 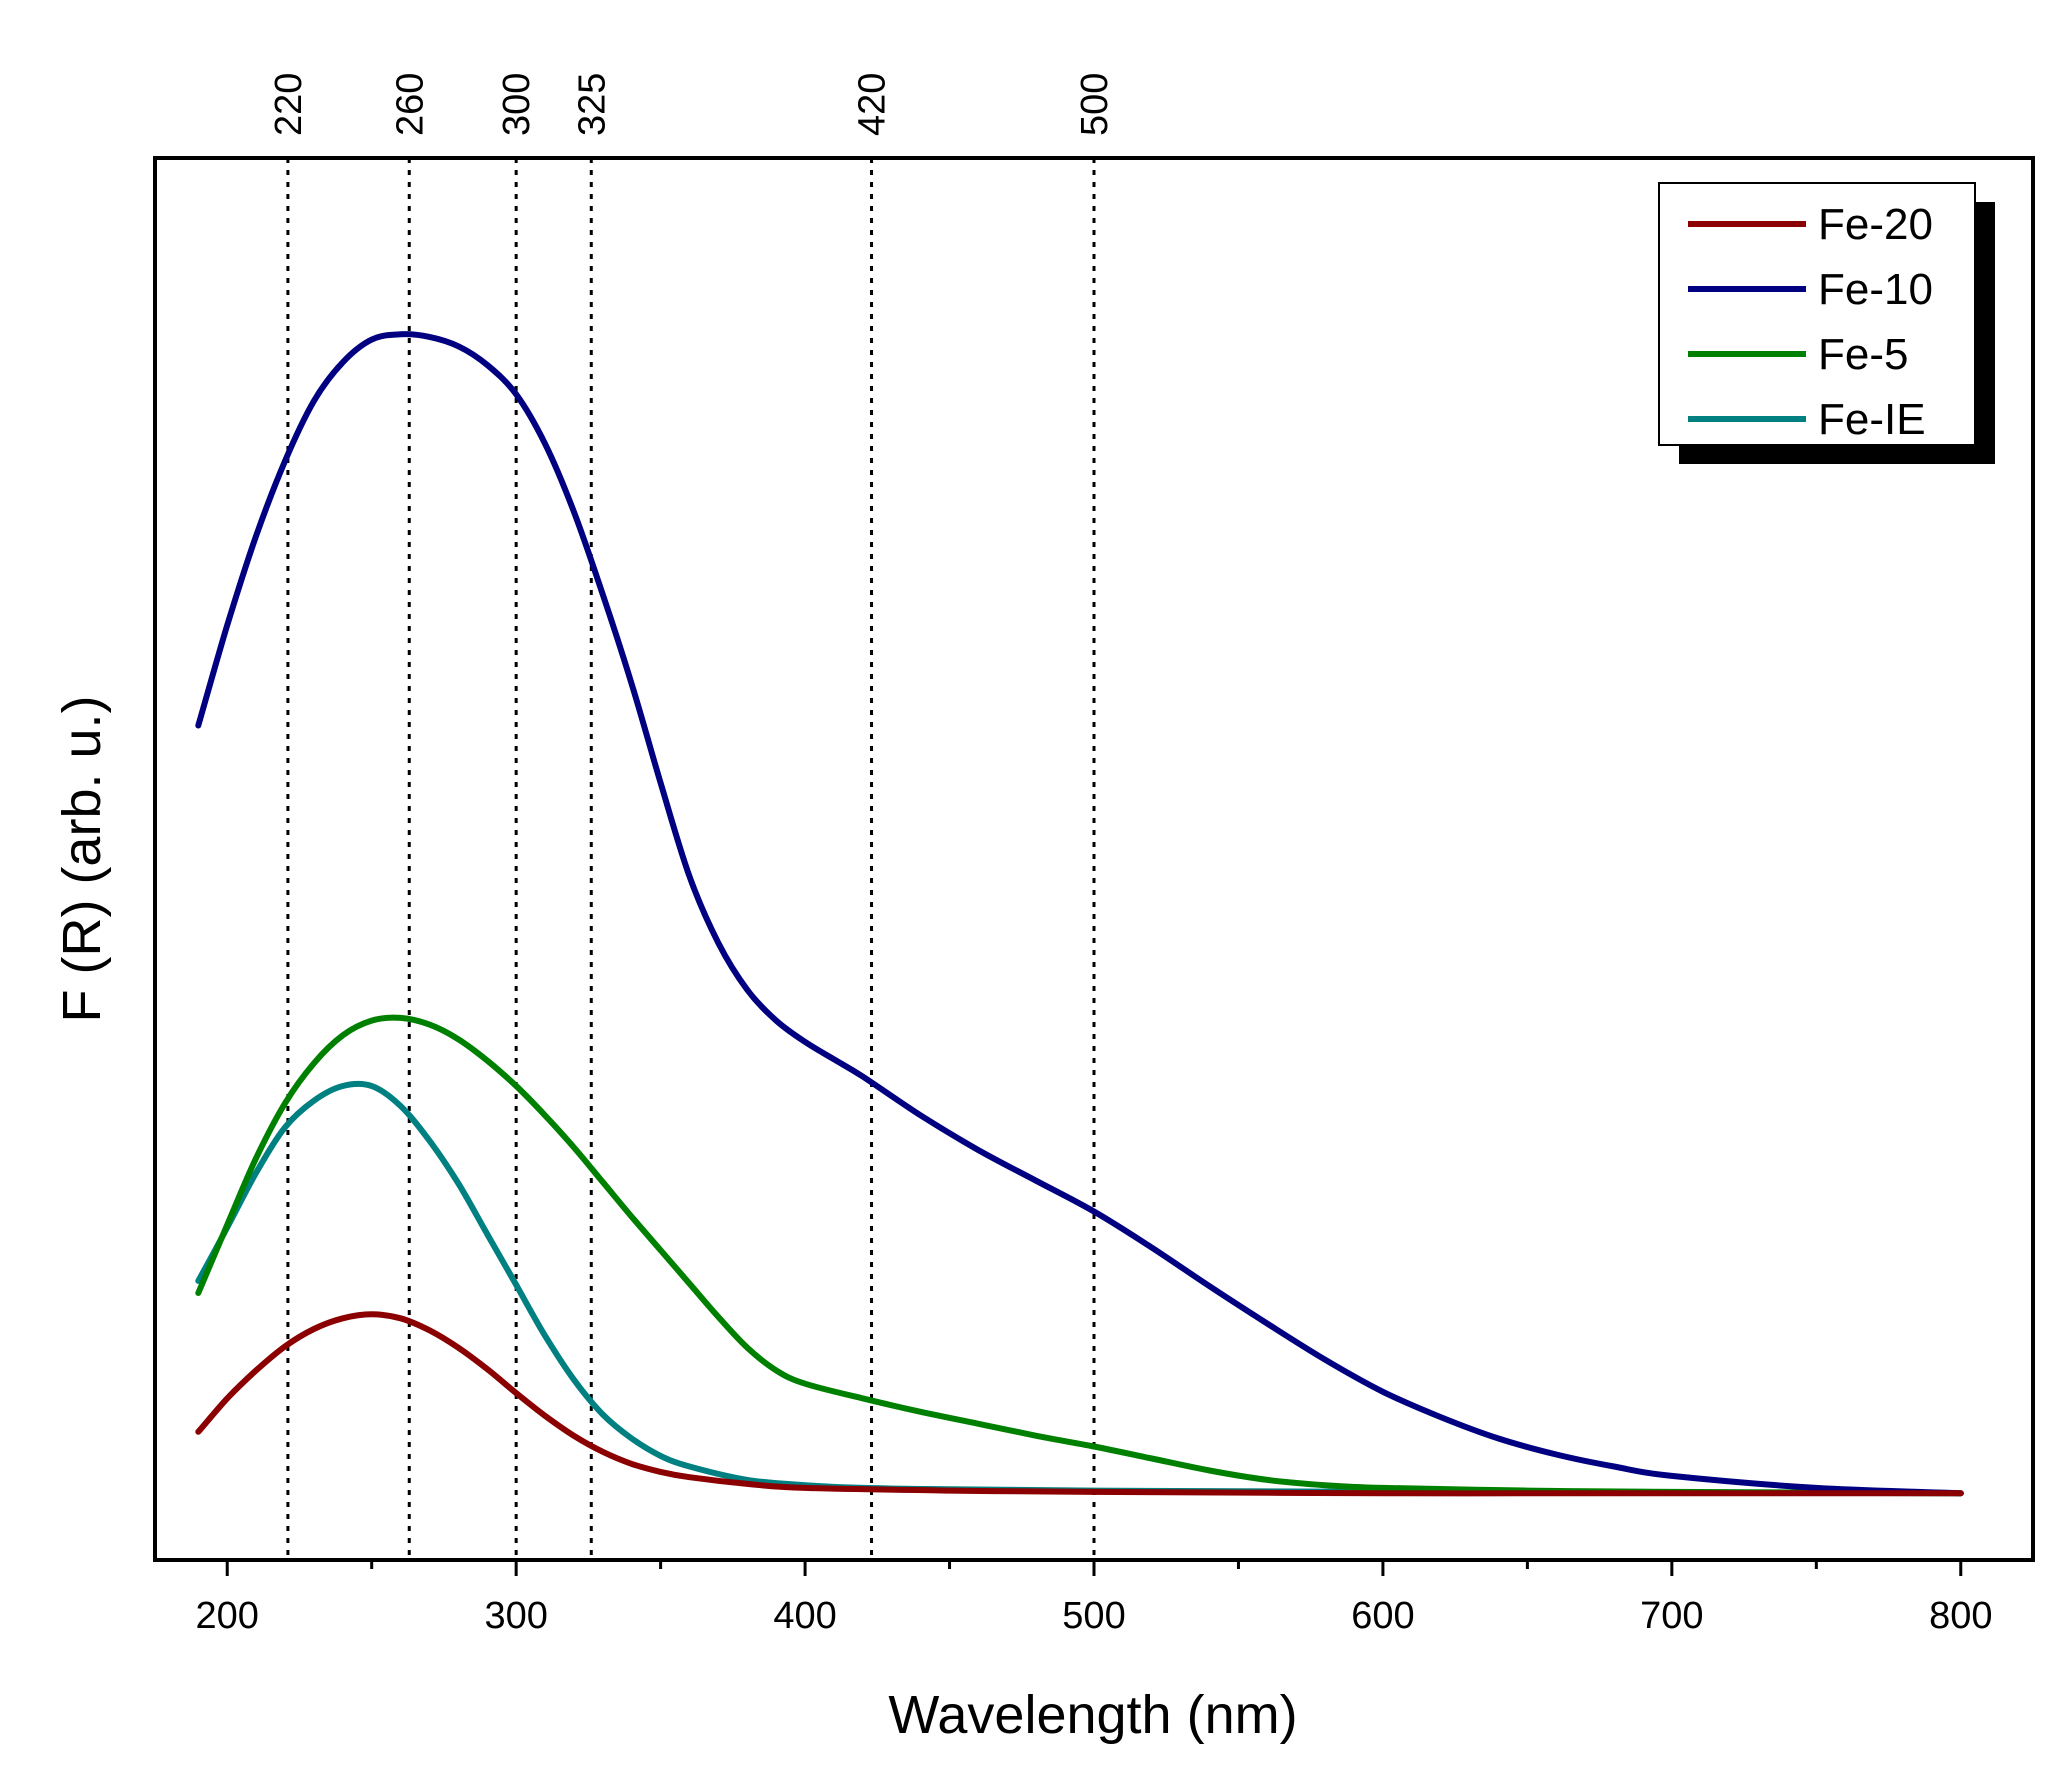 What do you see at coordinates (1875, 224) in the screenshot?
I see `legend-label-fe-20: Fe-20` at bounding box center [1875, 224].